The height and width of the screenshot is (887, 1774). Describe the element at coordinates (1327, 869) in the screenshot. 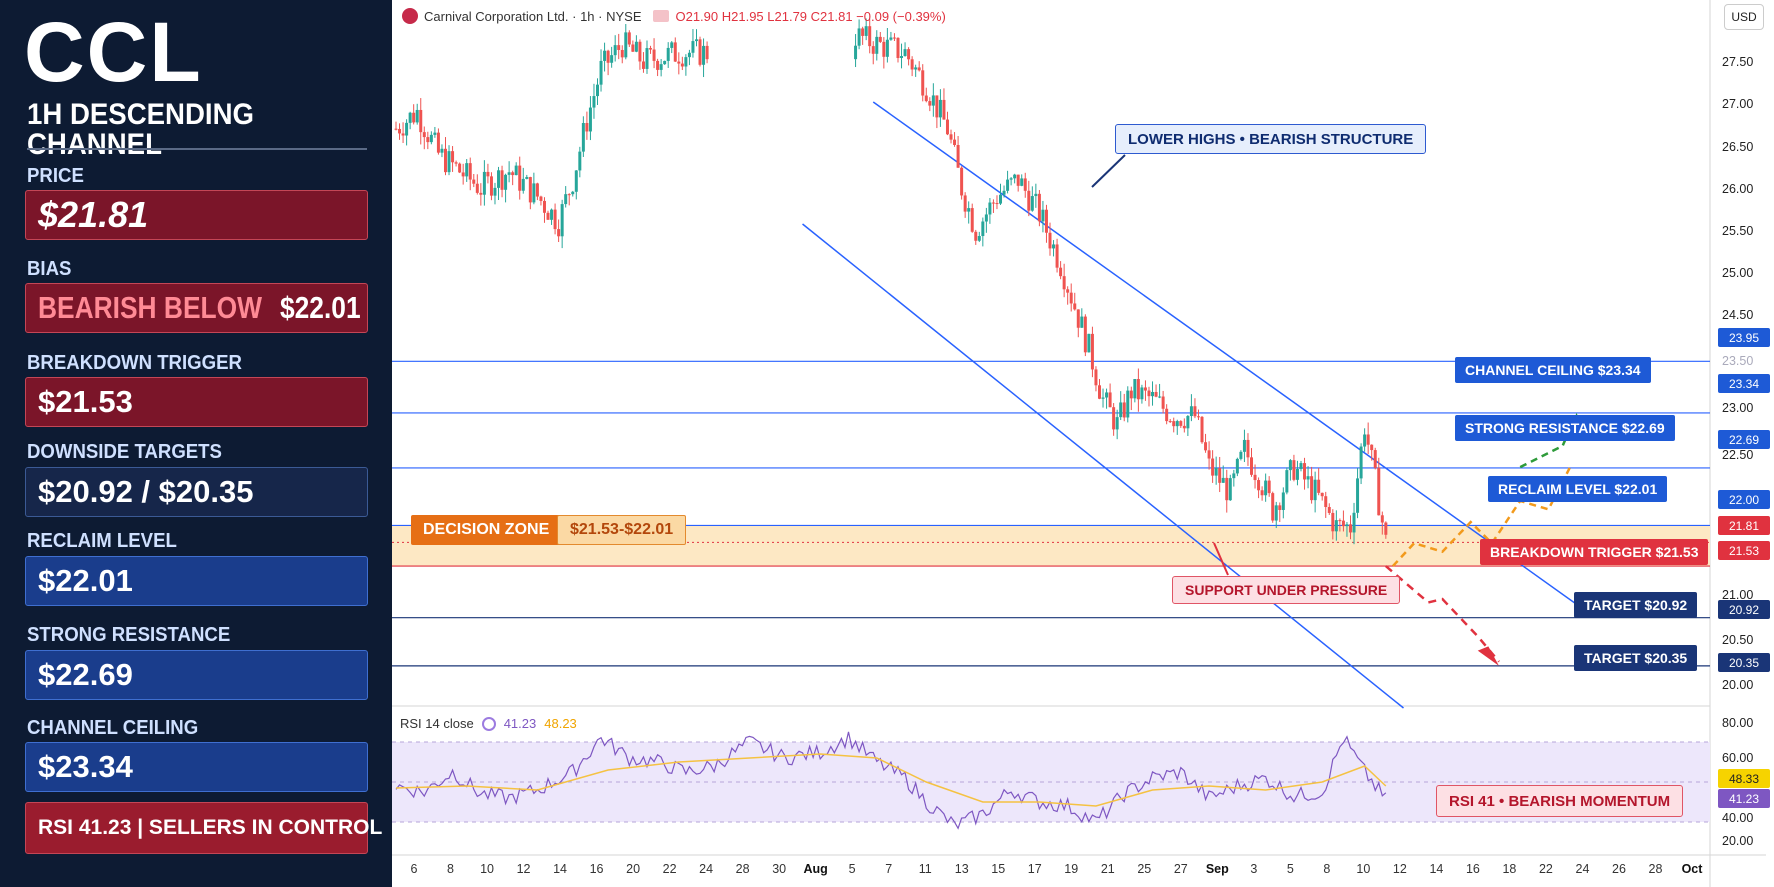

I see `x-tick: 8` at that location.